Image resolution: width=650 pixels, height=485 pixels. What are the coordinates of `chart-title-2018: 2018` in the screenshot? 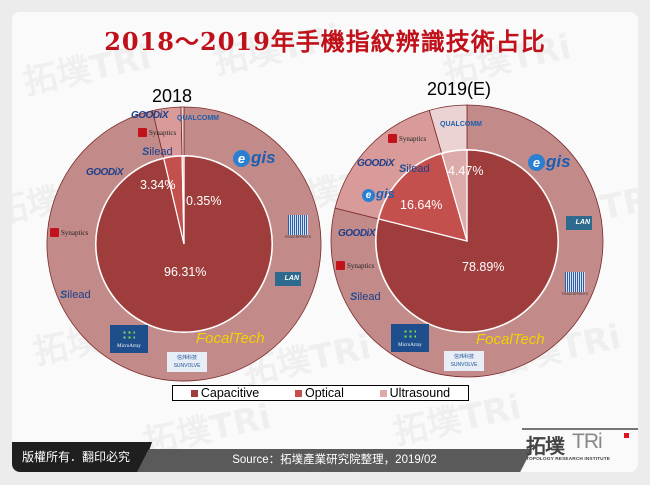 It's located at (172, 96).